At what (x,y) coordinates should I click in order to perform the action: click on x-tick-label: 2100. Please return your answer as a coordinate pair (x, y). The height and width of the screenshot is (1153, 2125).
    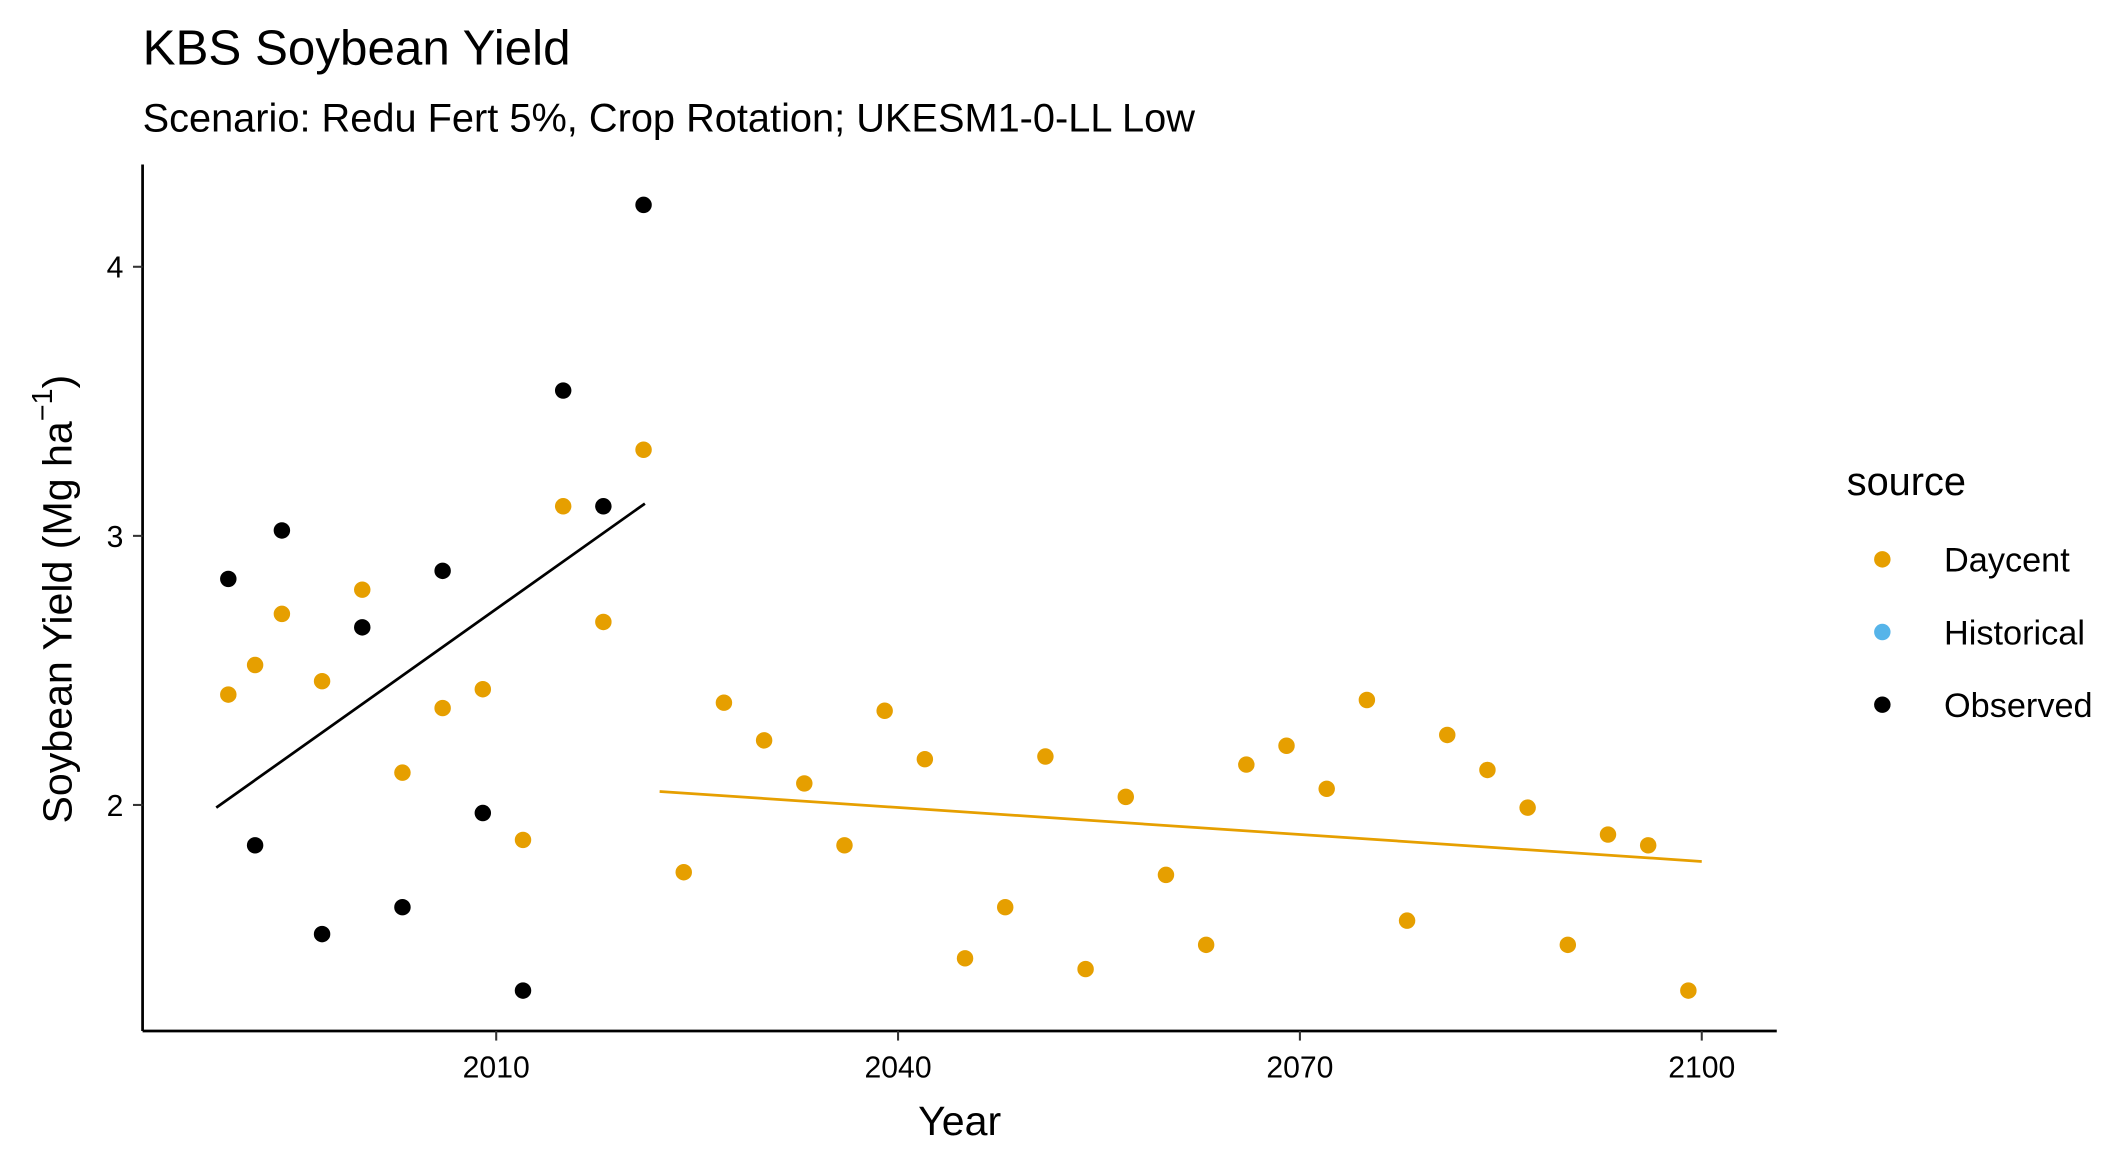
    Looking at the image, I should click on (1701, 1068).